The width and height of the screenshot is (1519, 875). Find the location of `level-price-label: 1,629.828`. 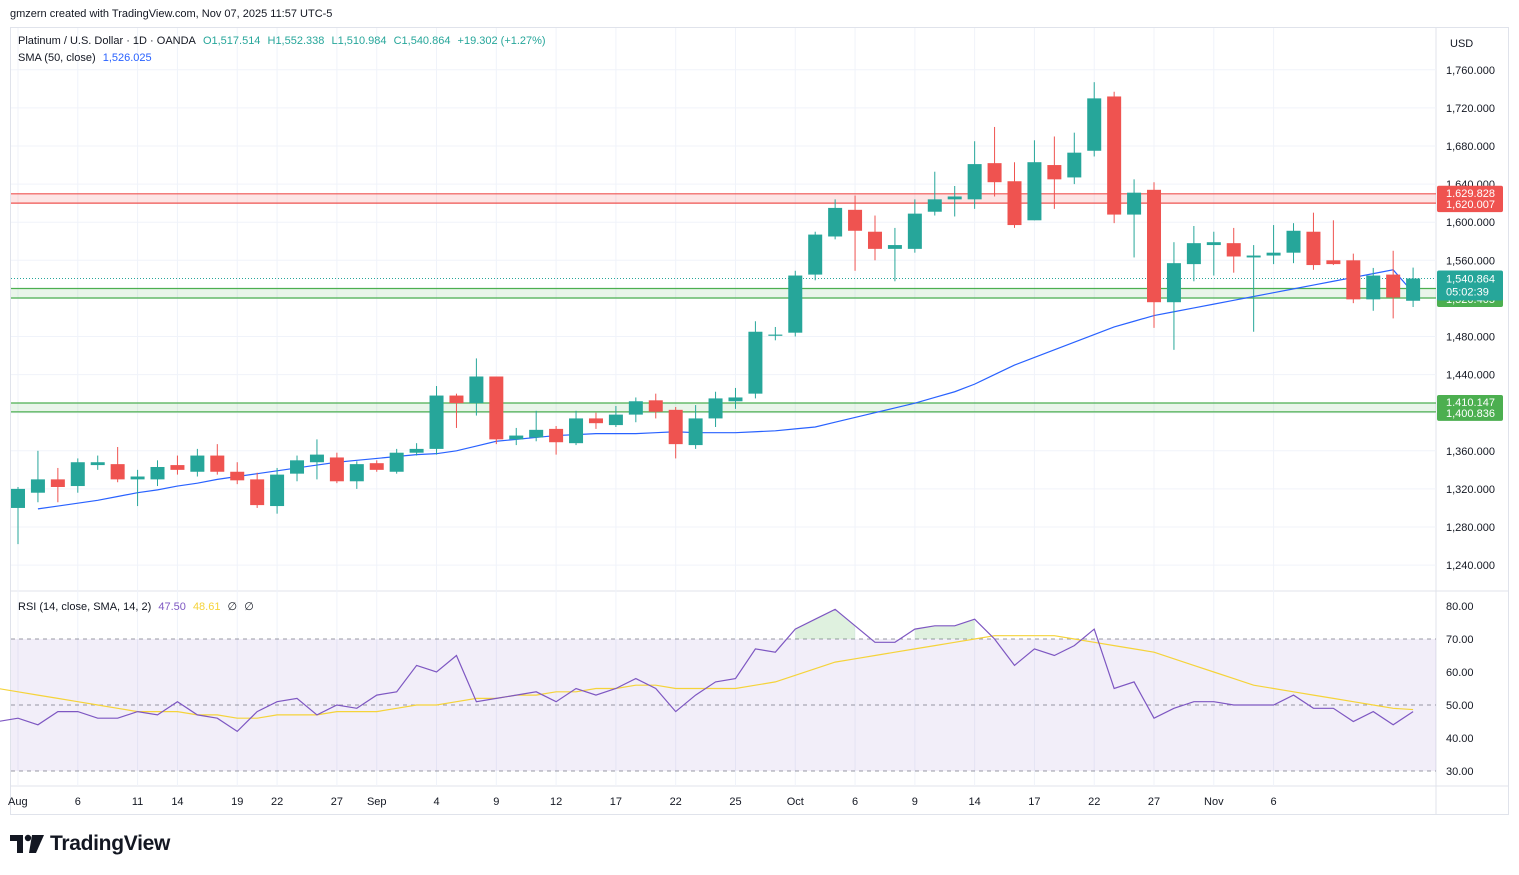

level-price-label: 1,629.828 is located at coordinates (1470, 194).